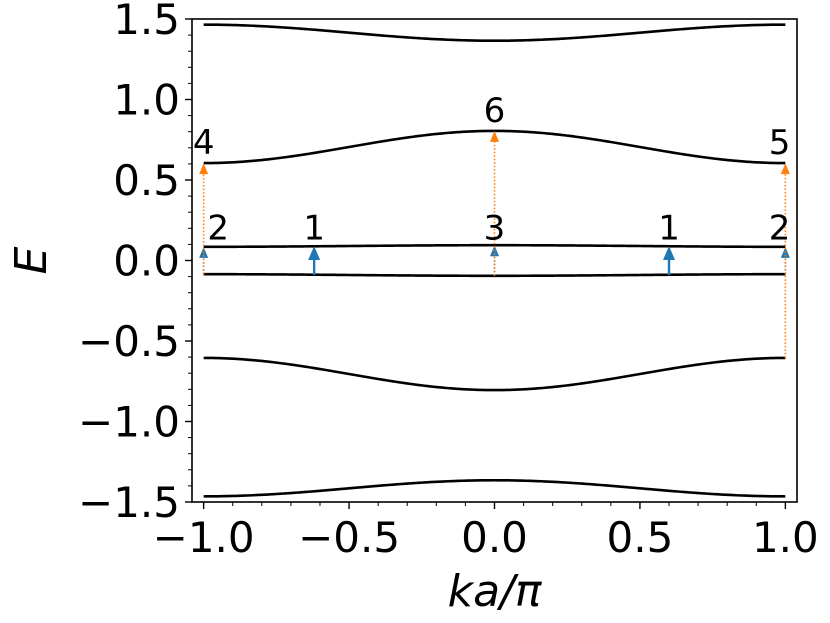  What do you see at coordinates (780, 143) in the screenshot?
I see `annotation-label-3: 5` at bounding box center [780, 143].